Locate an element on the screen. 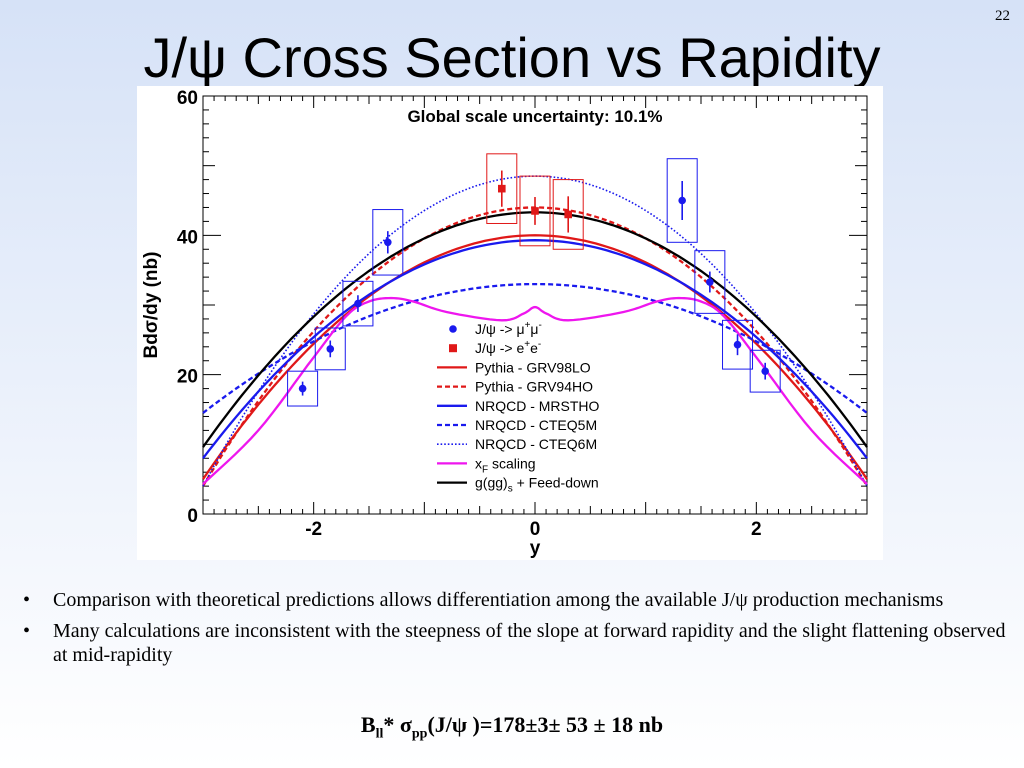 This screenshot has height=768, width=1024. summary-sigma-sub: pp is located at coordinates (419, 734).